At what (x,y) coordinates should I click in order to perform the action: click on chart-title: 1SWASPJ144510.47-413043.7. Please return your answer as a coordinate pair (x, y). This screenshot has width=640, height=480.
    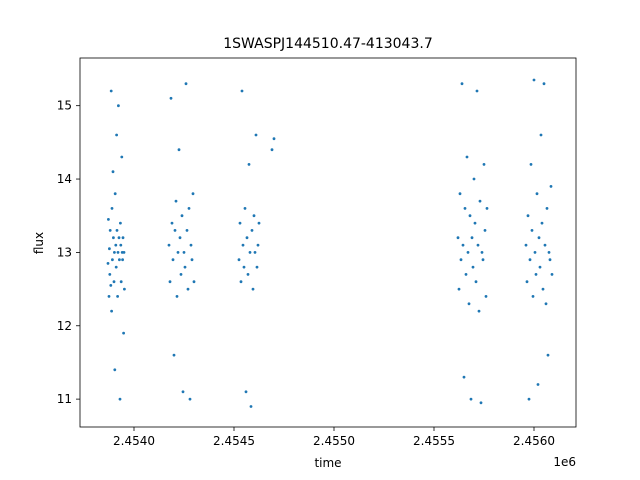
    Looking at the image, I should click on (327, 44).